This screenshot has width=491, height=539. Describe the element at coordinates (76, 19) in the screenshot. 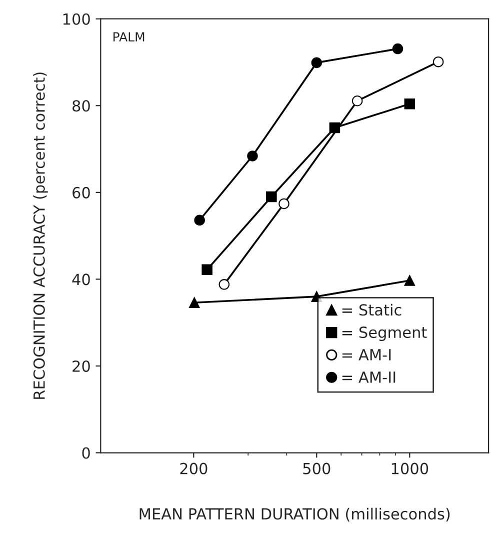

I see `y-tick-label: 100` at that location.